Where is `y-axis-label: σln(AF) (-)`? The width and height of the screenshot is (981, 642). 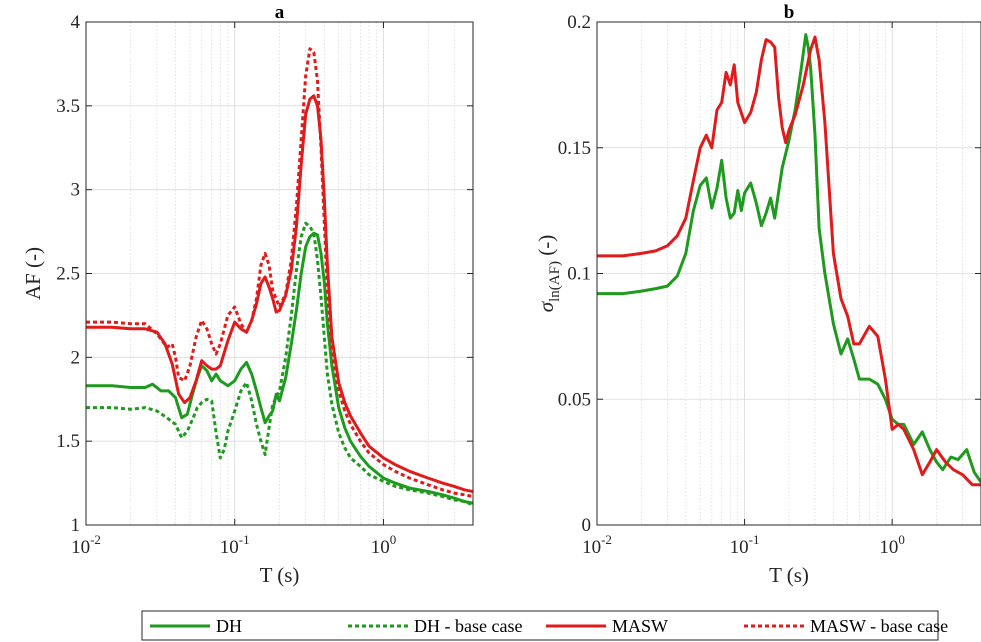
y-axis-label: σln(AF) (-) is located at coordinates (548, 273).